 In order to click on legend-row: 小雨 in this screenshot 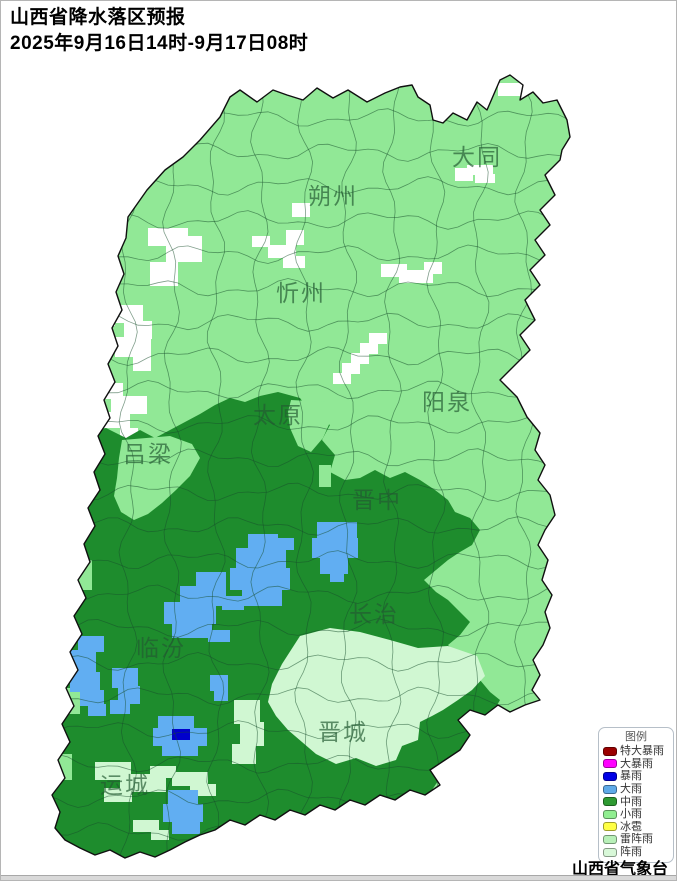, I will do `click(636, 814)`.